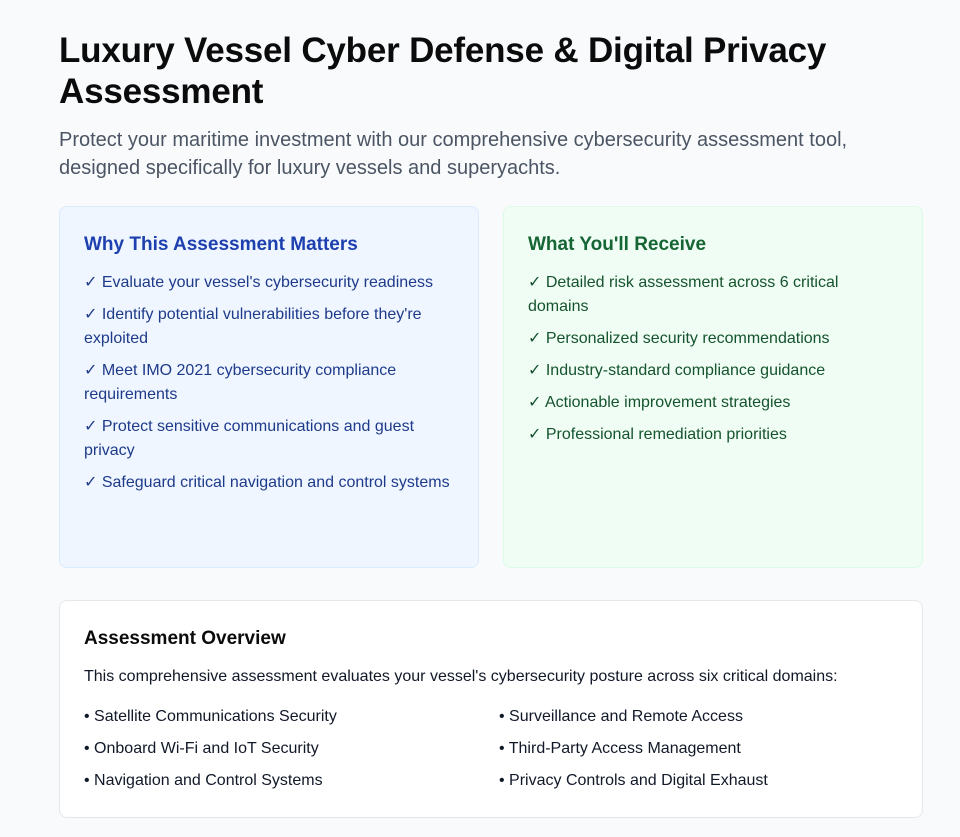 This screenshot has height=837, width=960. Describe the element at coordinates (677, 370) in the screenshot. I see `receive-item: ✓ Industry-standard compliance guidance` at that location.